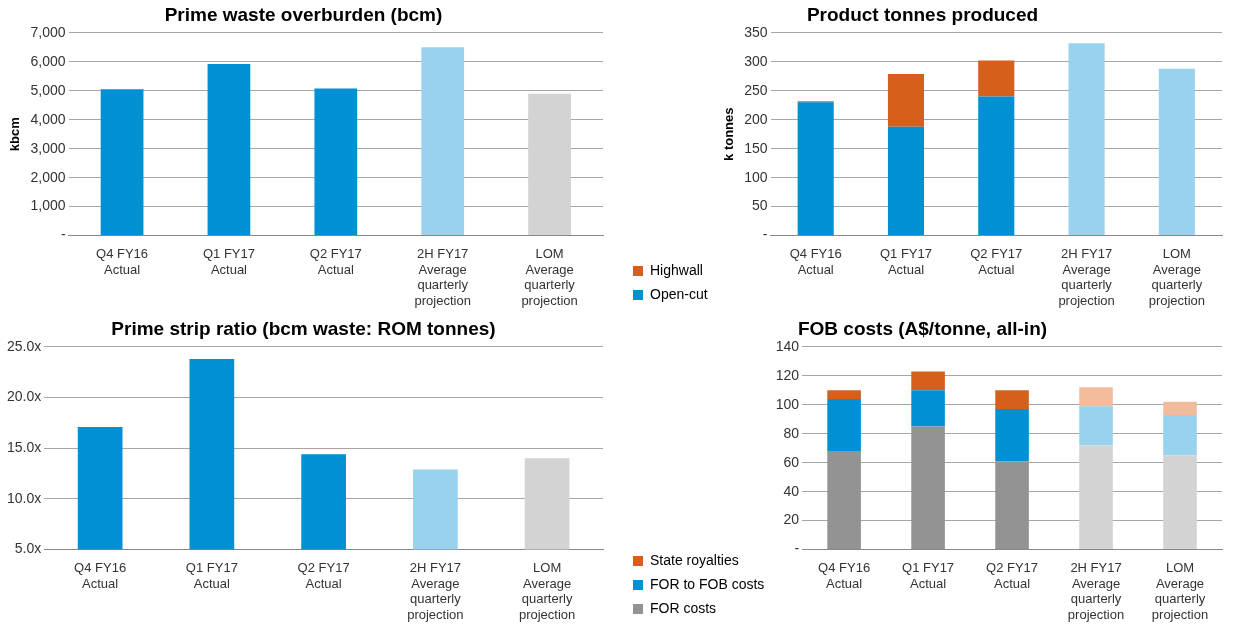 This screenshot has height=629, width=1239. What do you see at coordinates (48, 60) in the screenshot?
I see `y-tick-label: 6,000` at bounding box center [48, 60].